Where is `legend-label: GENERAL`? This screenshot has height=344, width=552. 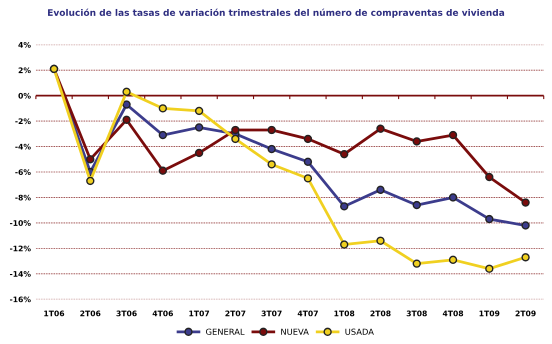
legend-label: GENERAL is located at coordinates (225, 331).